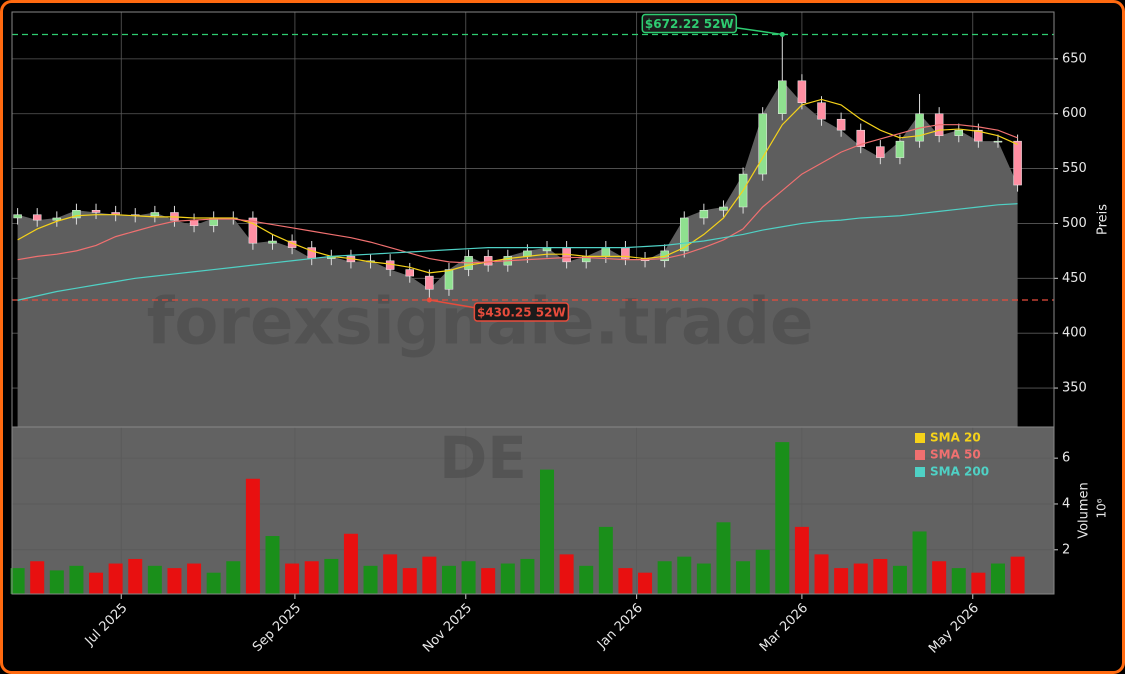 The image size is (1125, 674). Describe the element at coordinates (1102, 508) in the screenshot. I see `y-scale-label: 10⁶` at that location.